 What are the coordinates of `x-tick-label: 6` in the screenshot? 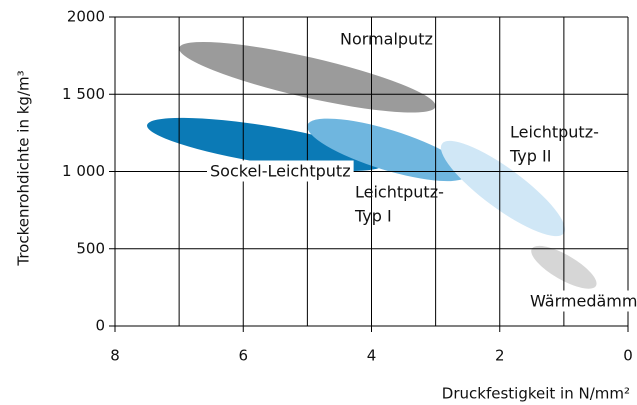 It's located at (243, 356).